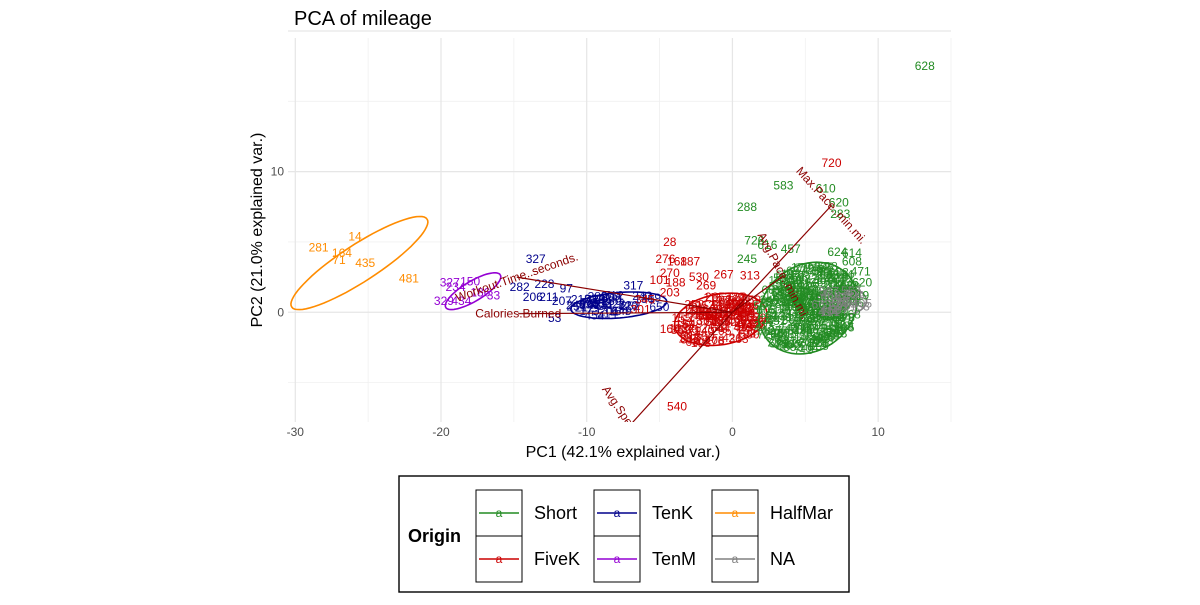  I want to click on point-cloud-label: 448, so click(803, 332).